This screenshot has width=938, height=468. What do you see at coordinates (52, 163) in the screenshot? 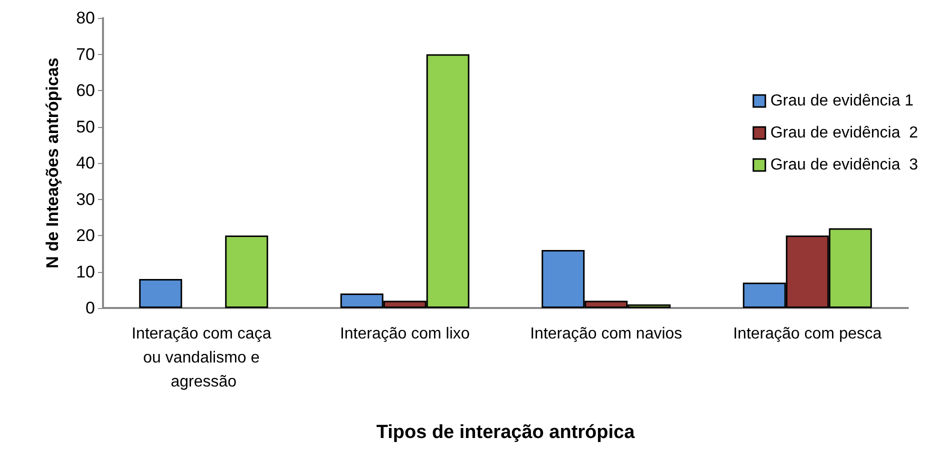
I see `y-axis-title: N de Inteações antrópicas` at bounding box center [52, 163].